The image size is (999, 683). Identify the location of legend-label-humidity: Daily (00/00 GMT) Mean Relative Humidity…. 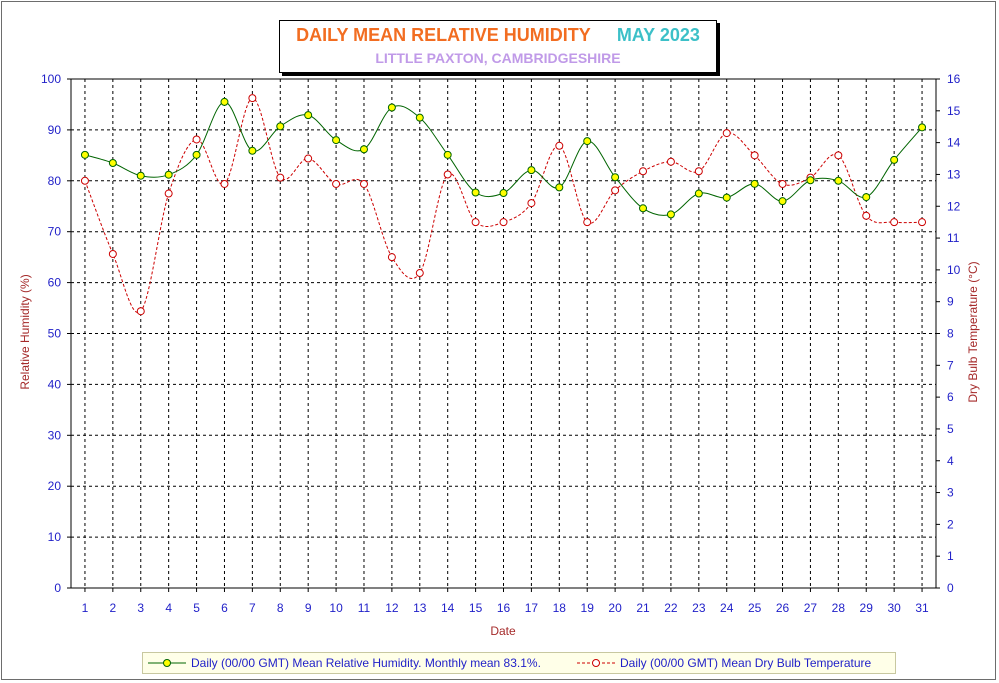
(366, 663).